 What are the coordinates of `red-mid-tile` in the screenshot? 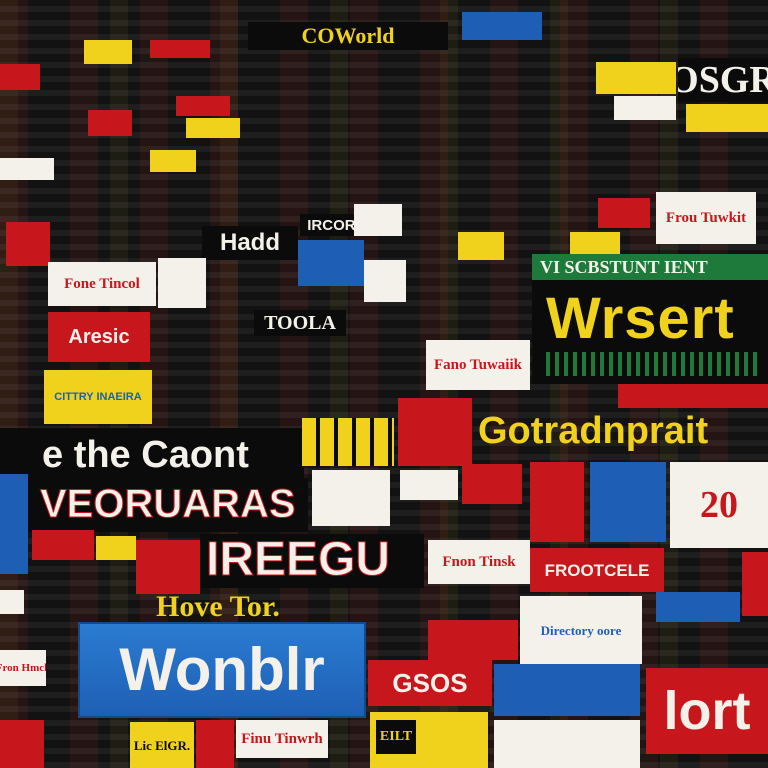 It's located at (624, 213).